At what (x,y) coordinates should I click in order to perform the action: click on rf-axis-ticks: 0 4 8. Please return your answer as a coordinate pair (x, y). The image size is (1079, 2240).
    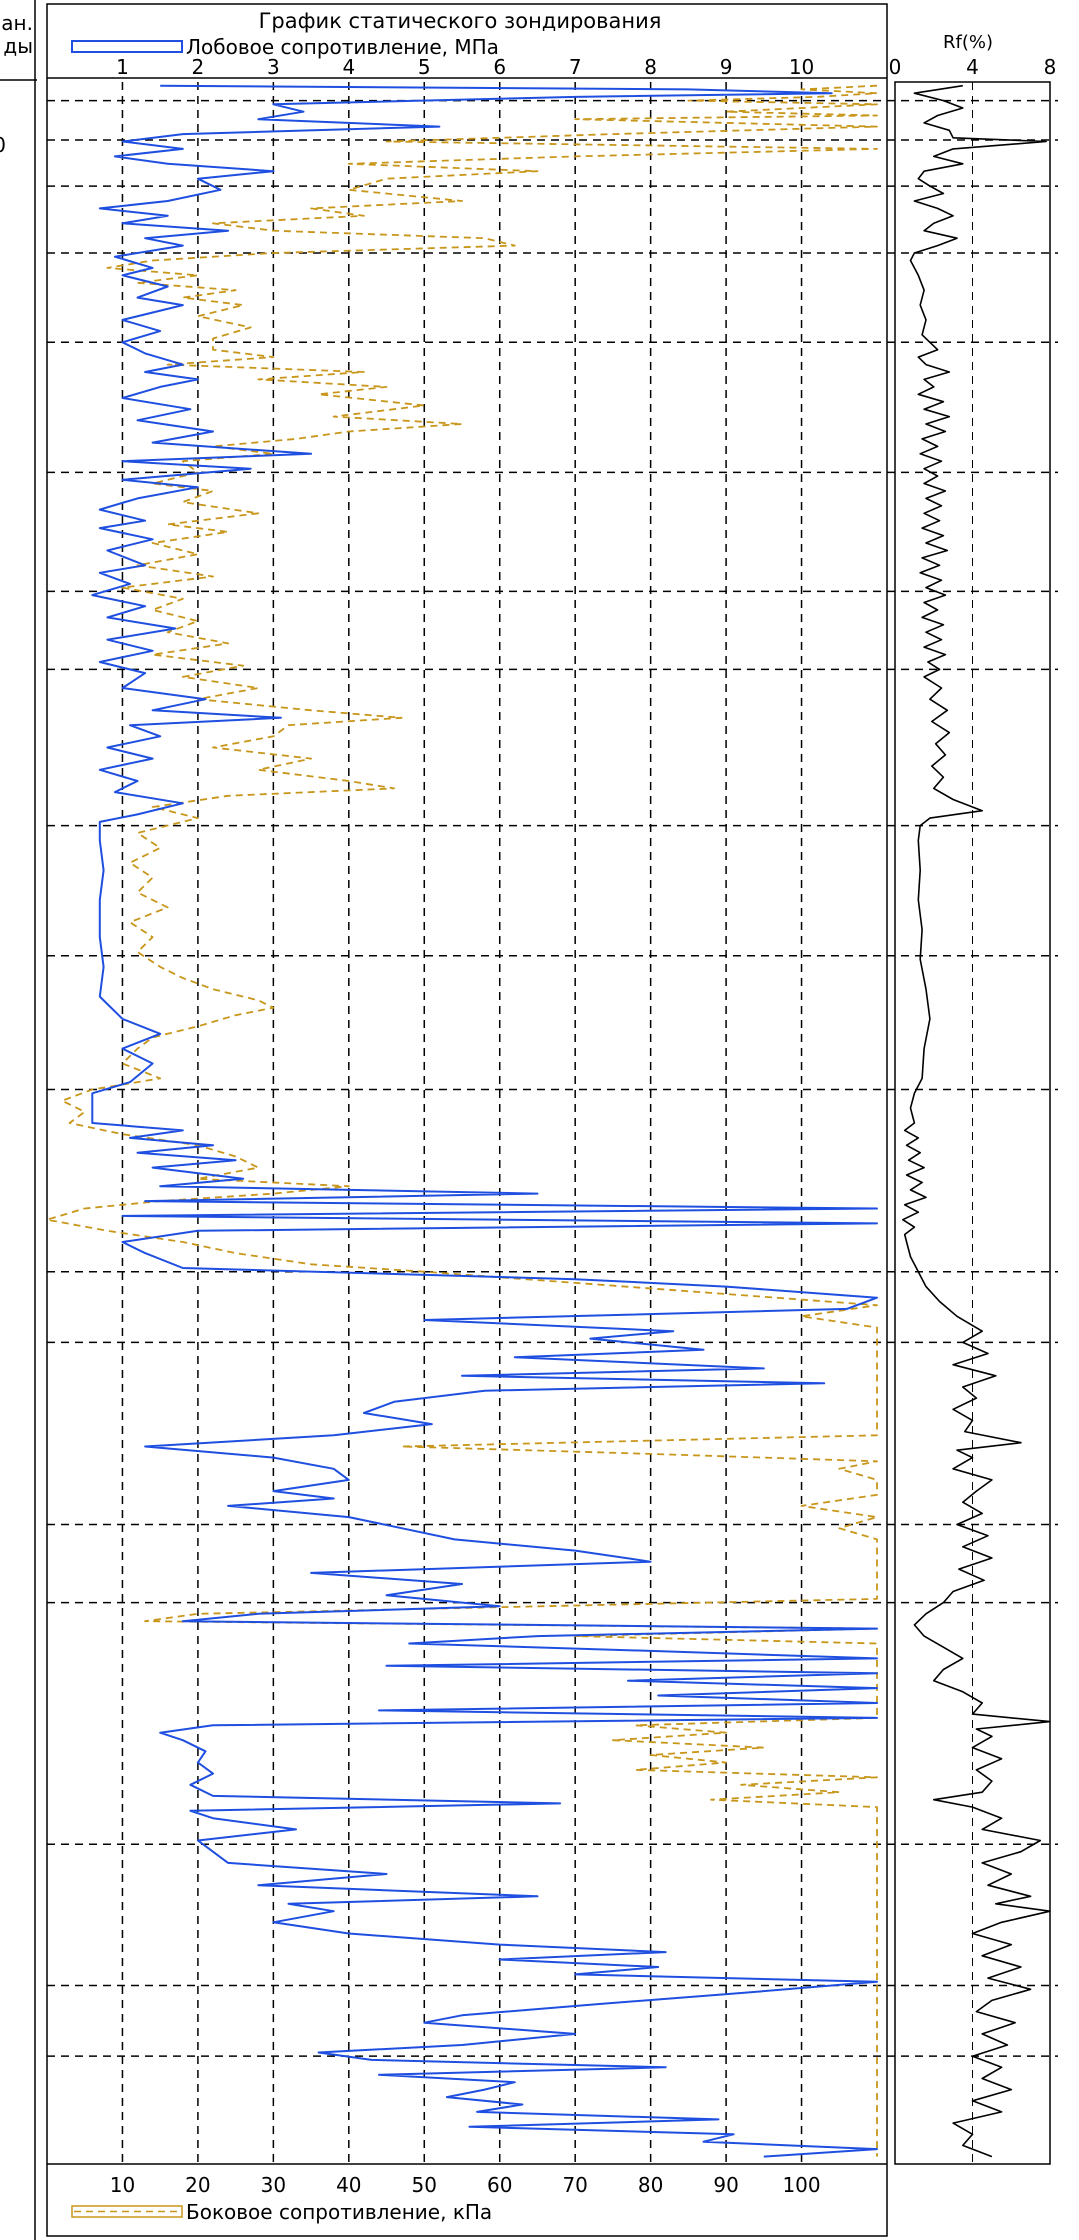
    Looking at the image, I should click on (973, 1109).